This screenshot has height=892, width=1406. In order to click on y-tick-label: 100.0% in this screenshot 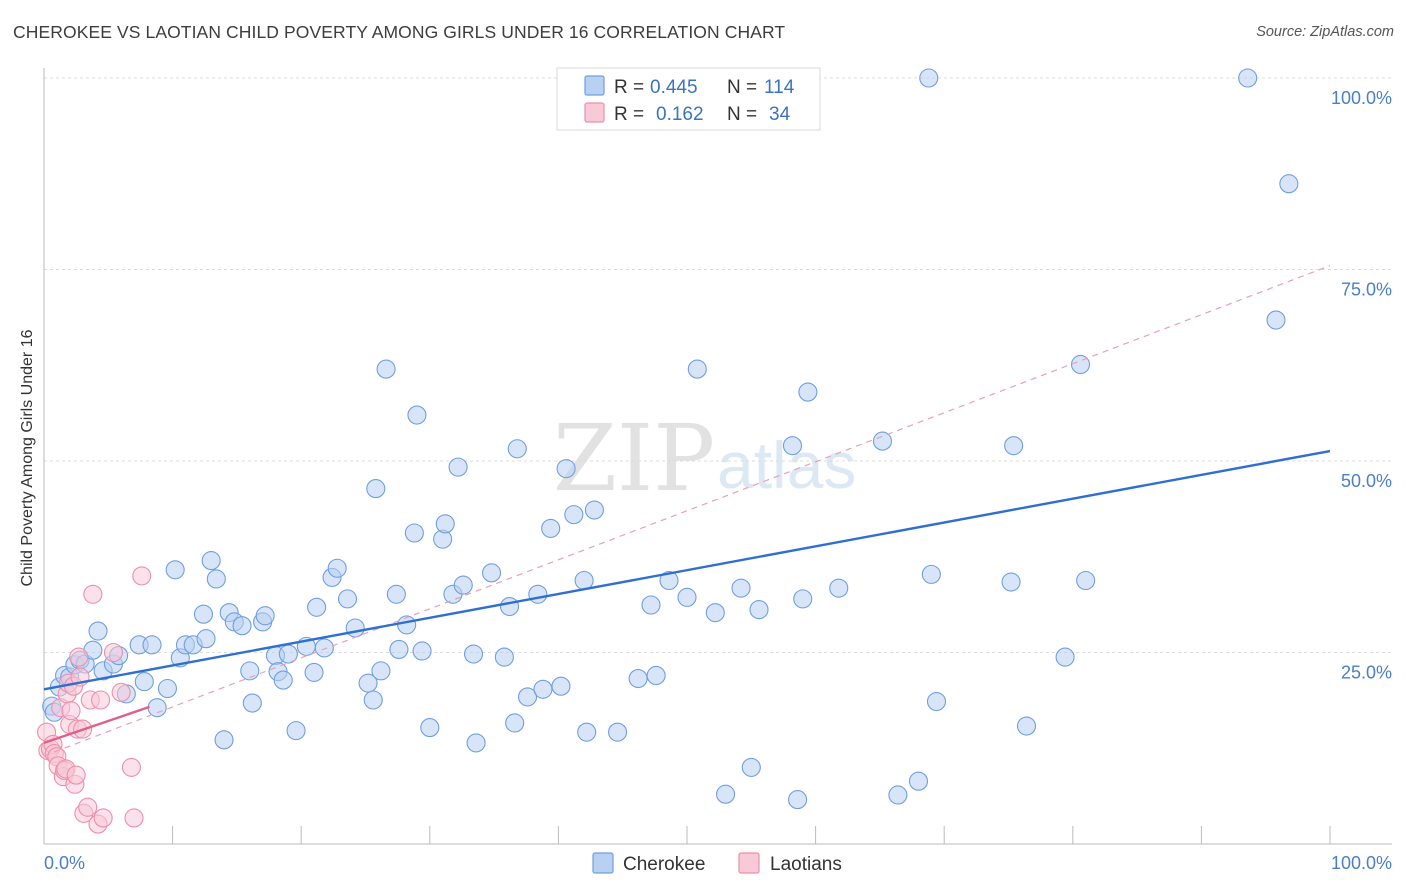, I will do `click(1361, 98)`.